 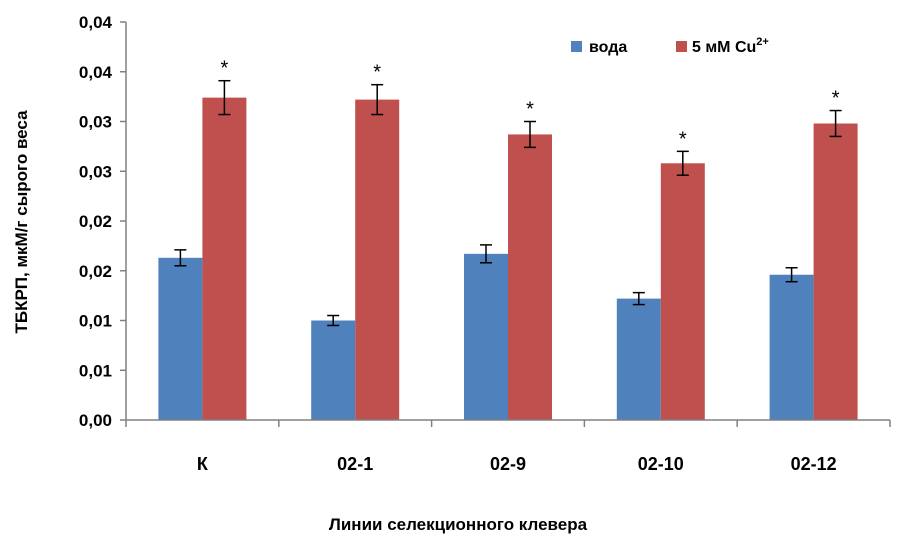 I want to click on category-label: 02-1, so click(x=355, y=464).